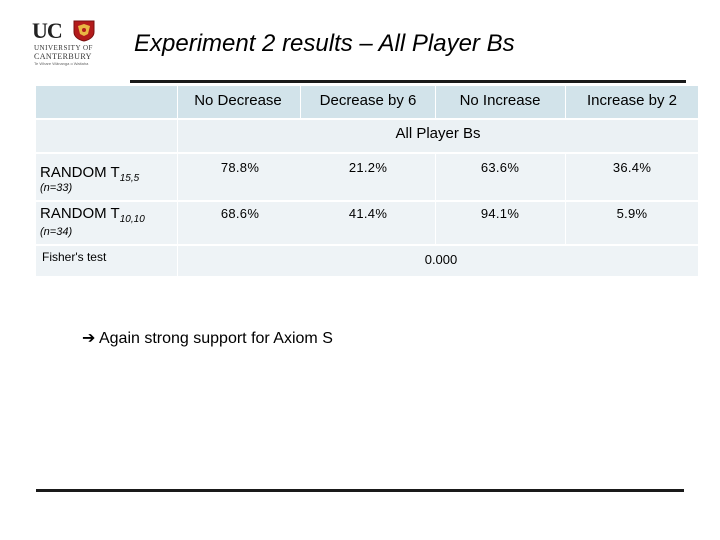  What do you see at coordinates (47, 30) in the screenshot?
I see `logo-mark: UC` at bounding box center [47, 30].